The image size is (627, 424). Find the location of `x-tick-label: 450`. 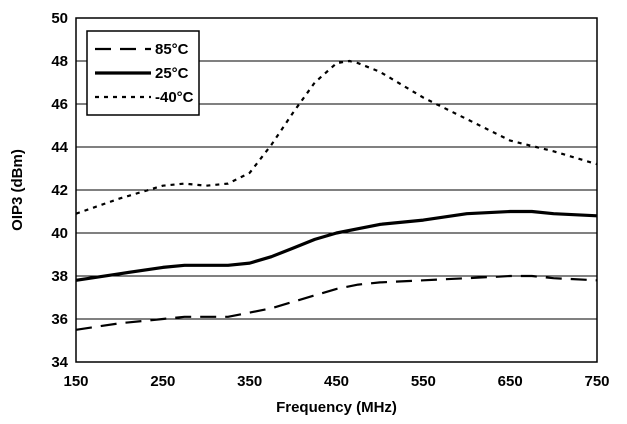

x-tick-label: 450 is located at coordinates (336, 381).